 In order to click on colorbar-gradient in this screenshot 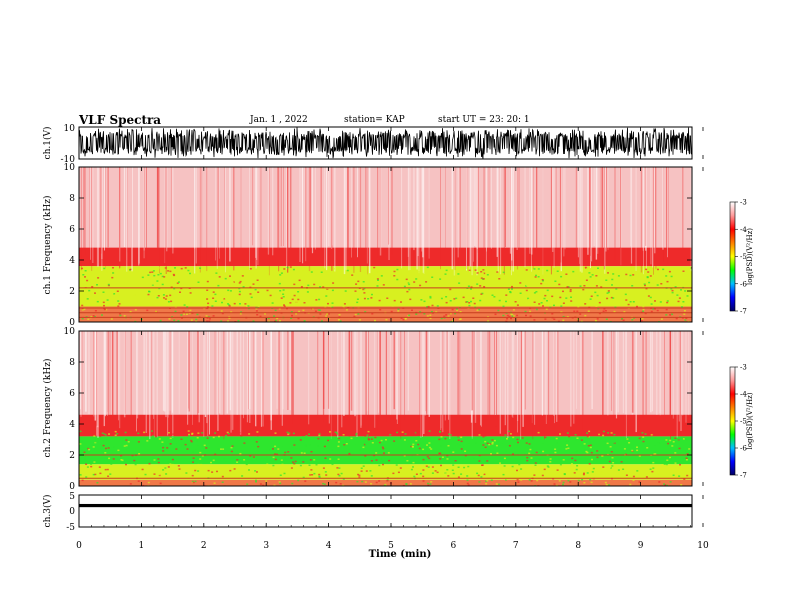, I will do `click(732, 421)`.